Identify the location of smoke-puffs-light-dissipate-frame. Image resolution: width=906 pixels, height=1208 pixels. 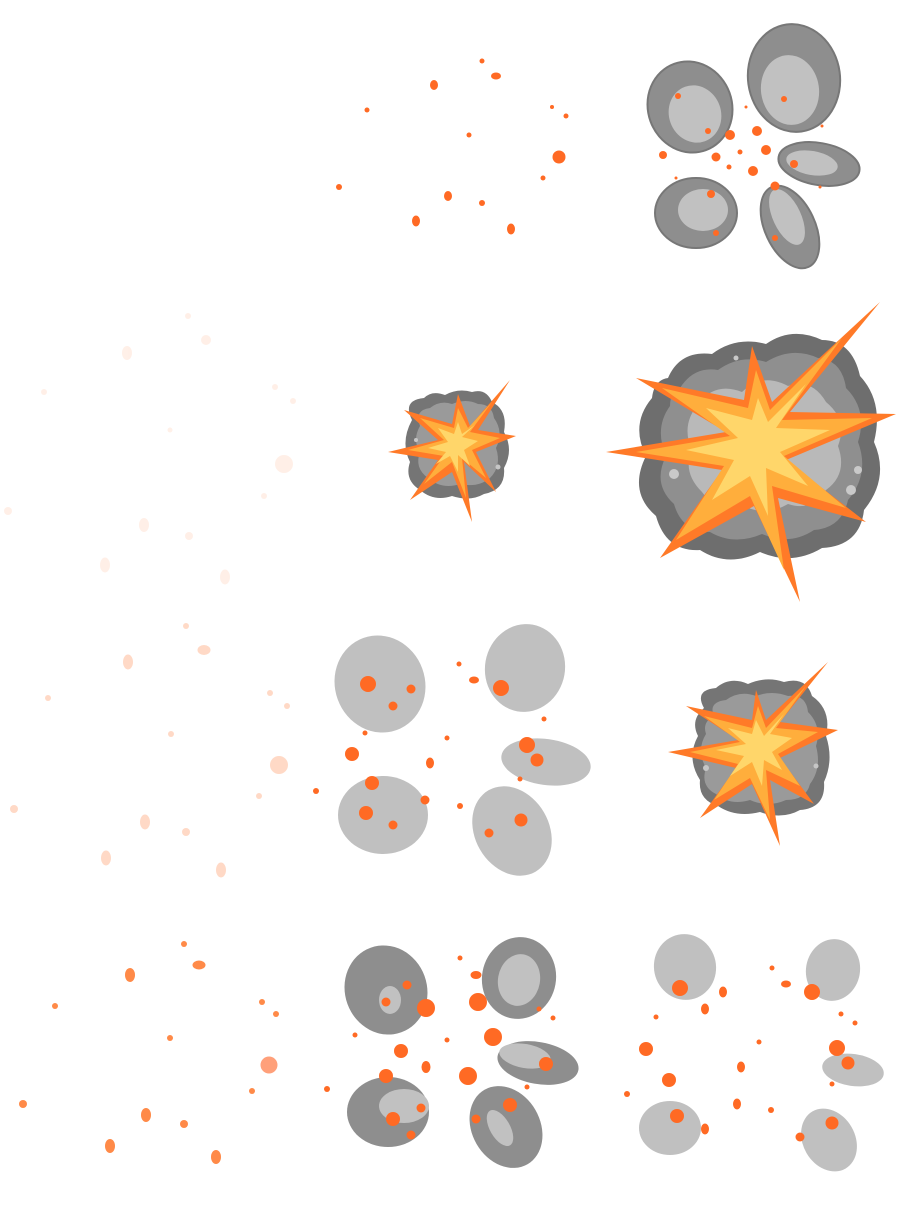
(754, 1053).